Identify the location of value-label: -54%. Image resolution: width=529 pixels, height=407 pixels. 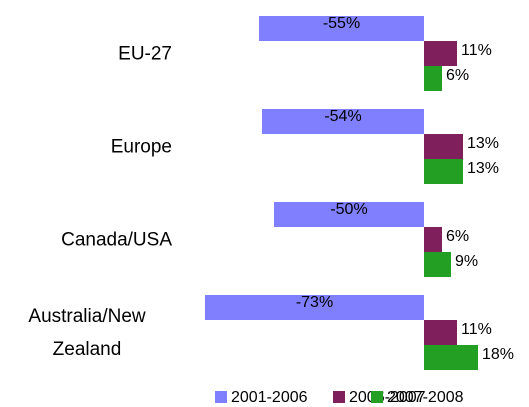
(342, 116).